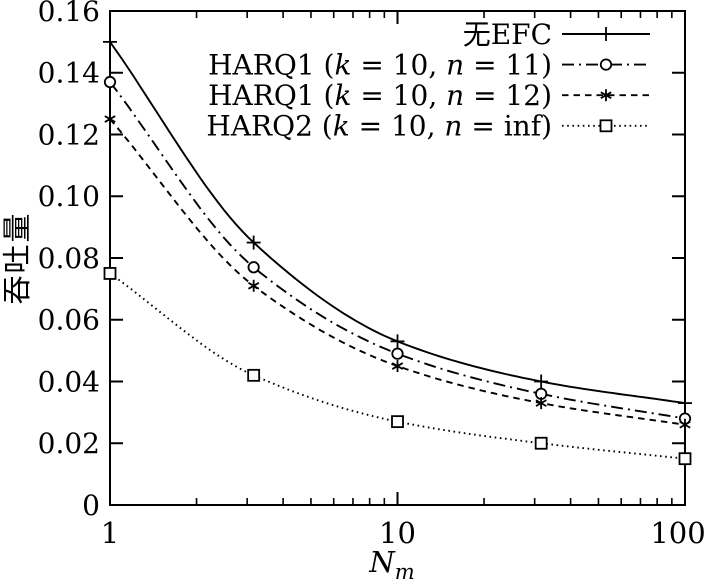 Image resolution: width=706 pixels, height=585 pixels. What do you see at coordinates (69, 14) in the screenshot?
I see `y-tick-label: 0.16` at bounding box center [69, 14].